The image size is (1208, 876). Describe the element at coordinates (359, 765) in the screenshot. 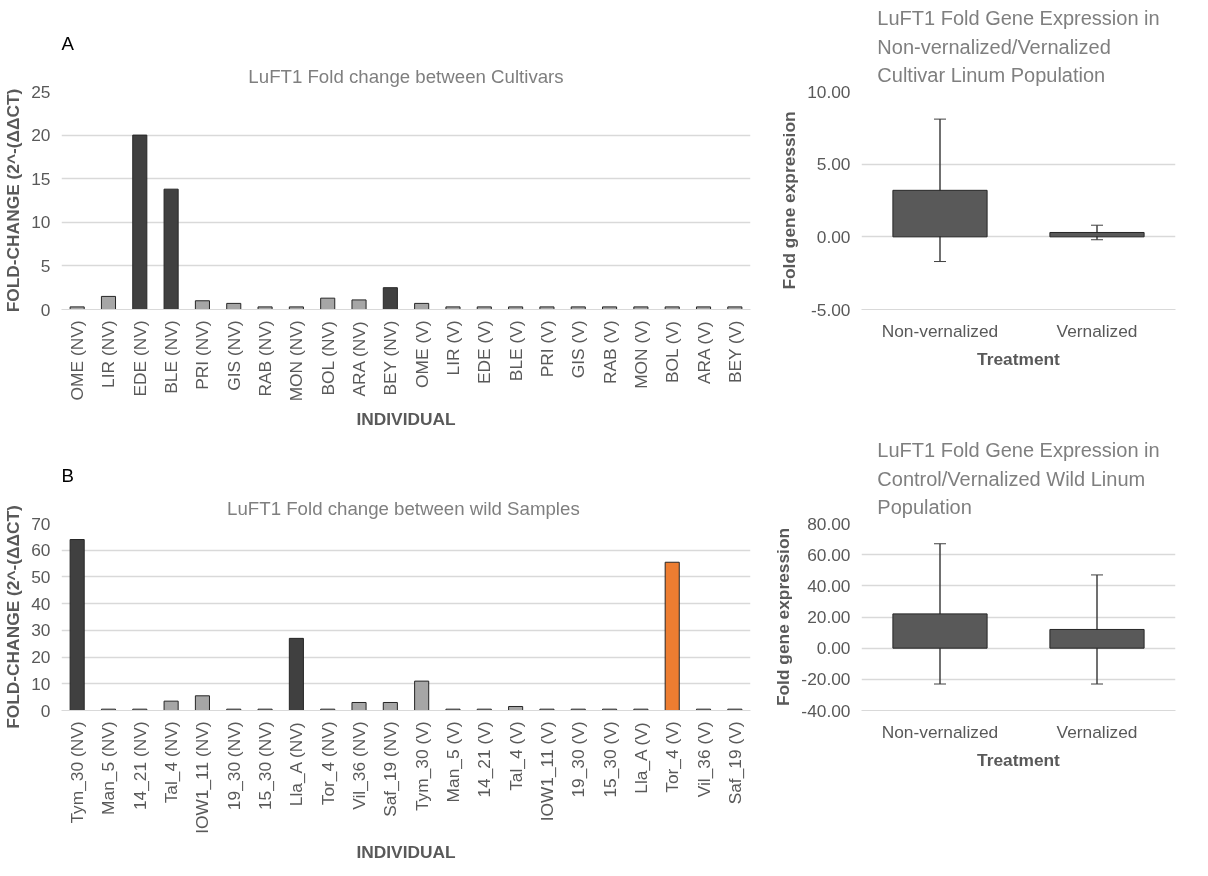

I see `x-tick-label: Vil_36 (NV)` at that location.